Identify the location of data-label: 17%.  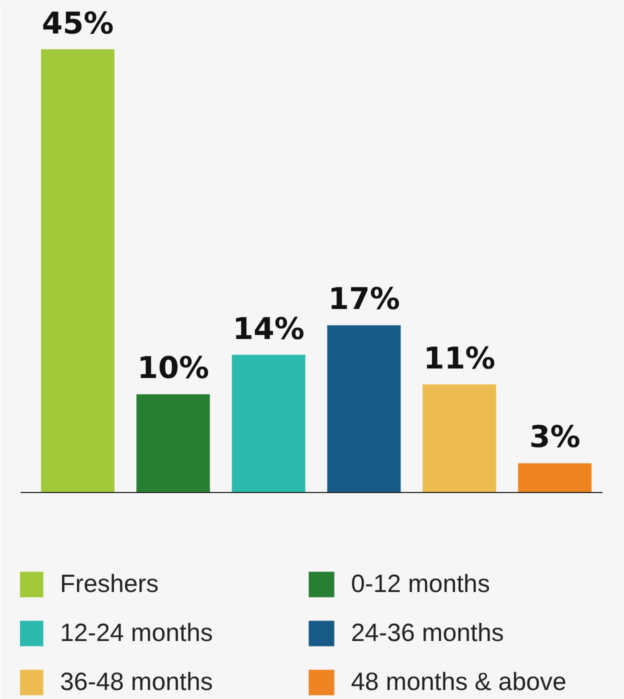
(364, 300).